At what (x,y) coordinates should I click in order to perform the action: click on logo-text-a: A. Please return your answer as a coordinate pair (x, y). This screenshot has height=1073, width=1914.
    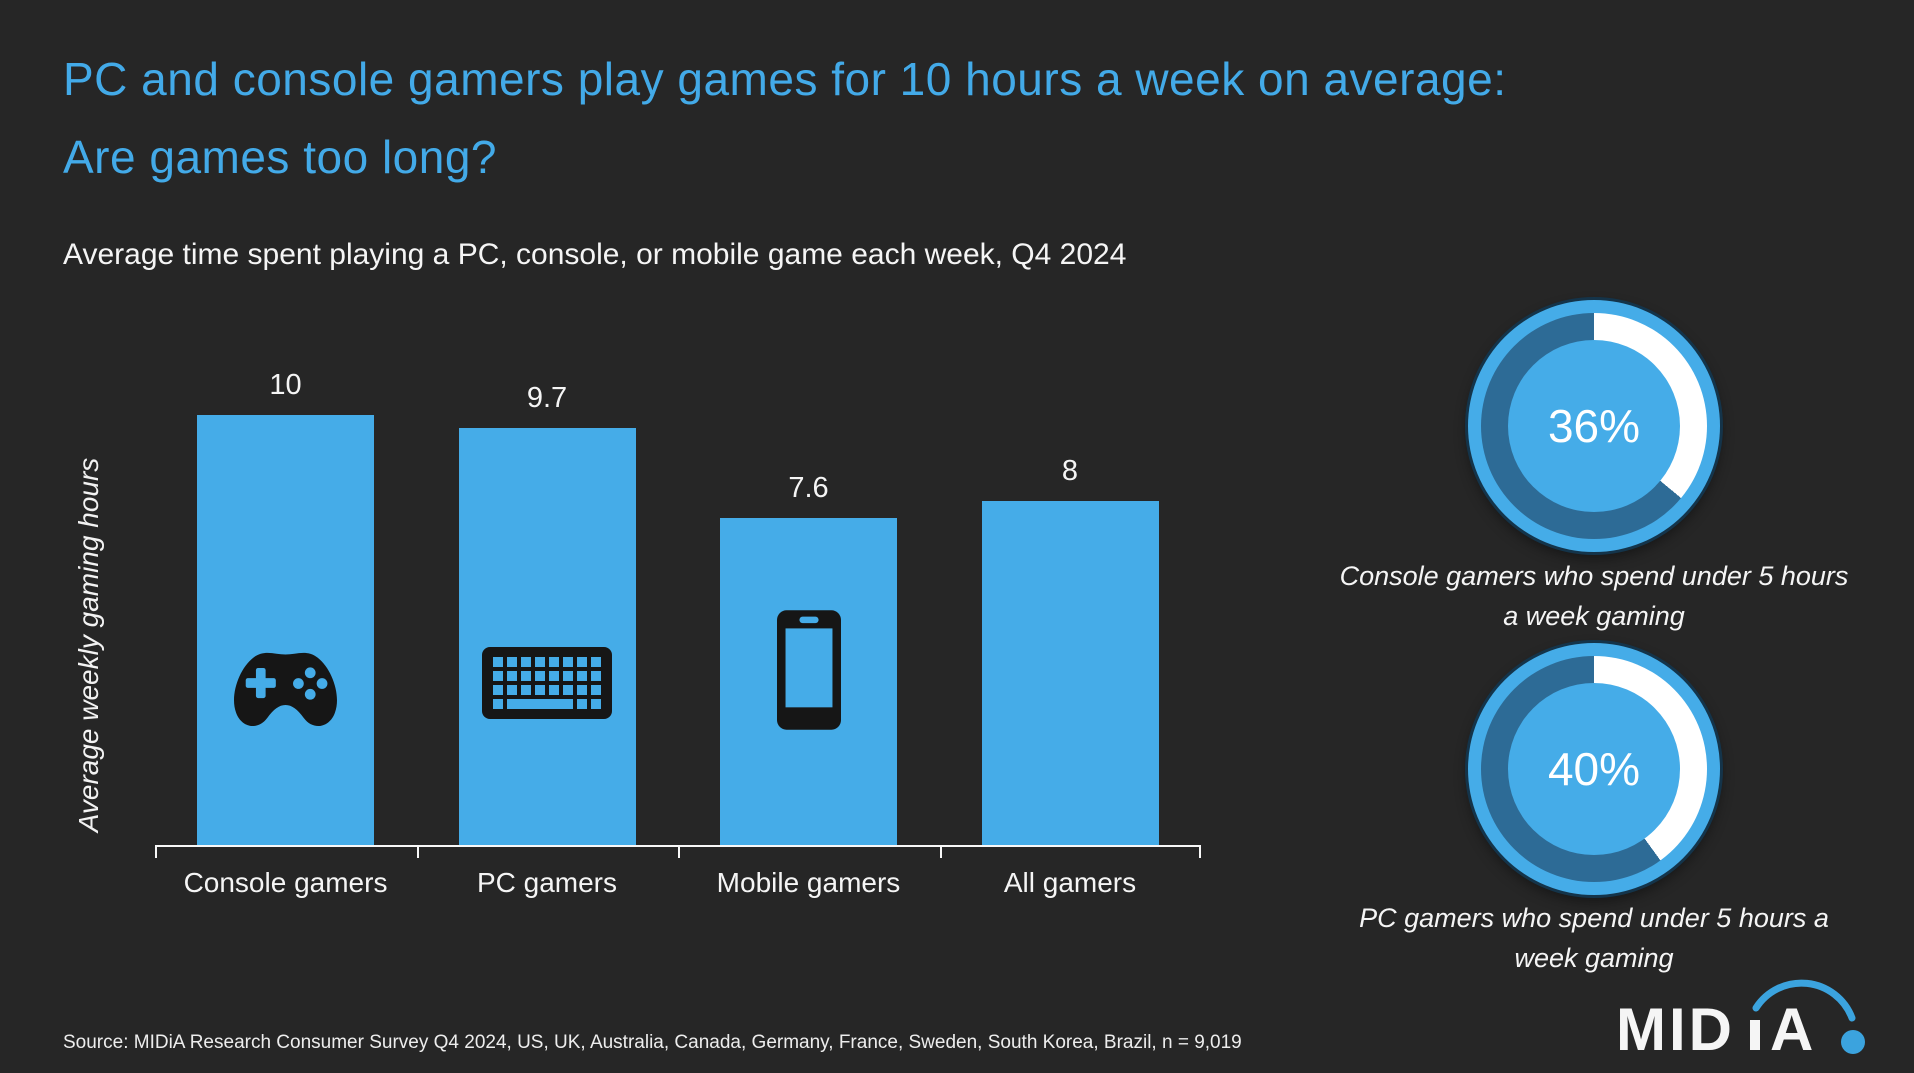
    Looking at the image, I should click on (1791, 1029).